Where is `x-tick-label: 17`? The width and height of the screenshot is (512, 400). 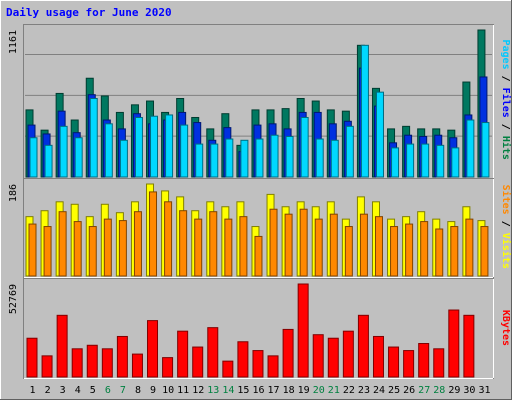 x-tick-label: 17 is located at coordinates (274, 390).